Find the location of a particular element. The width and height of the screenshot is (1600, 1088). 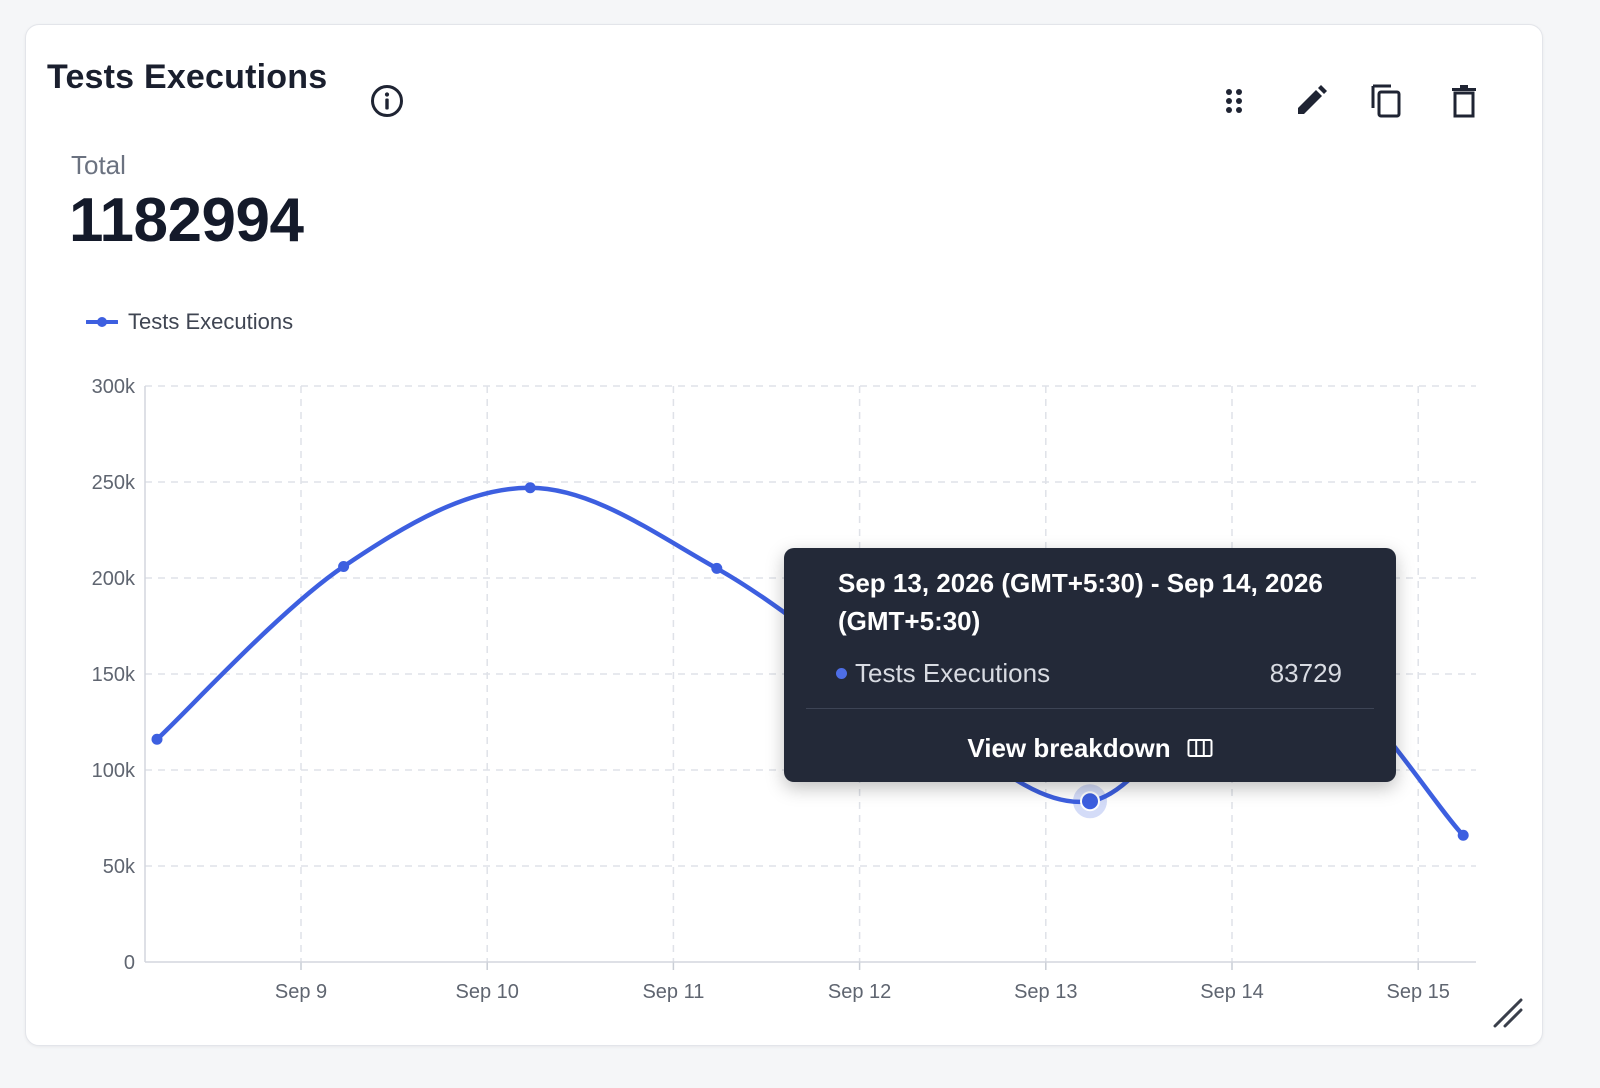

widget-title: Tests Executions is located at coordinates (187, 77).